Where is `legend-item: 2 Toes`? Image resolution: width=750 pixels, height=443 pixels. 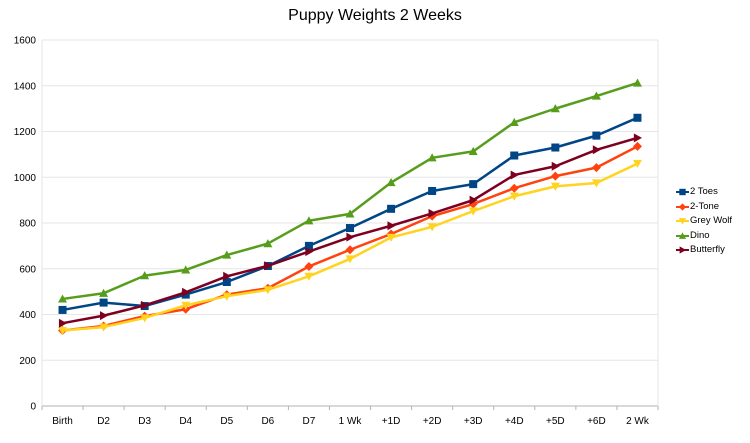
legend-item: 2 Toes is located at coordinates (712, 193).